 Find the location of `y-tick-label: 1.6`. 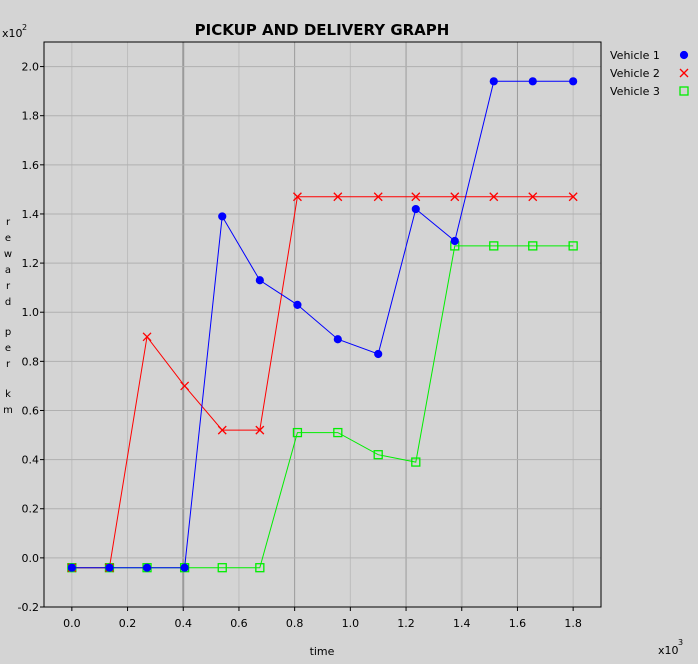

y-tick-label: 1.6 is located at coordinates (31, 165).